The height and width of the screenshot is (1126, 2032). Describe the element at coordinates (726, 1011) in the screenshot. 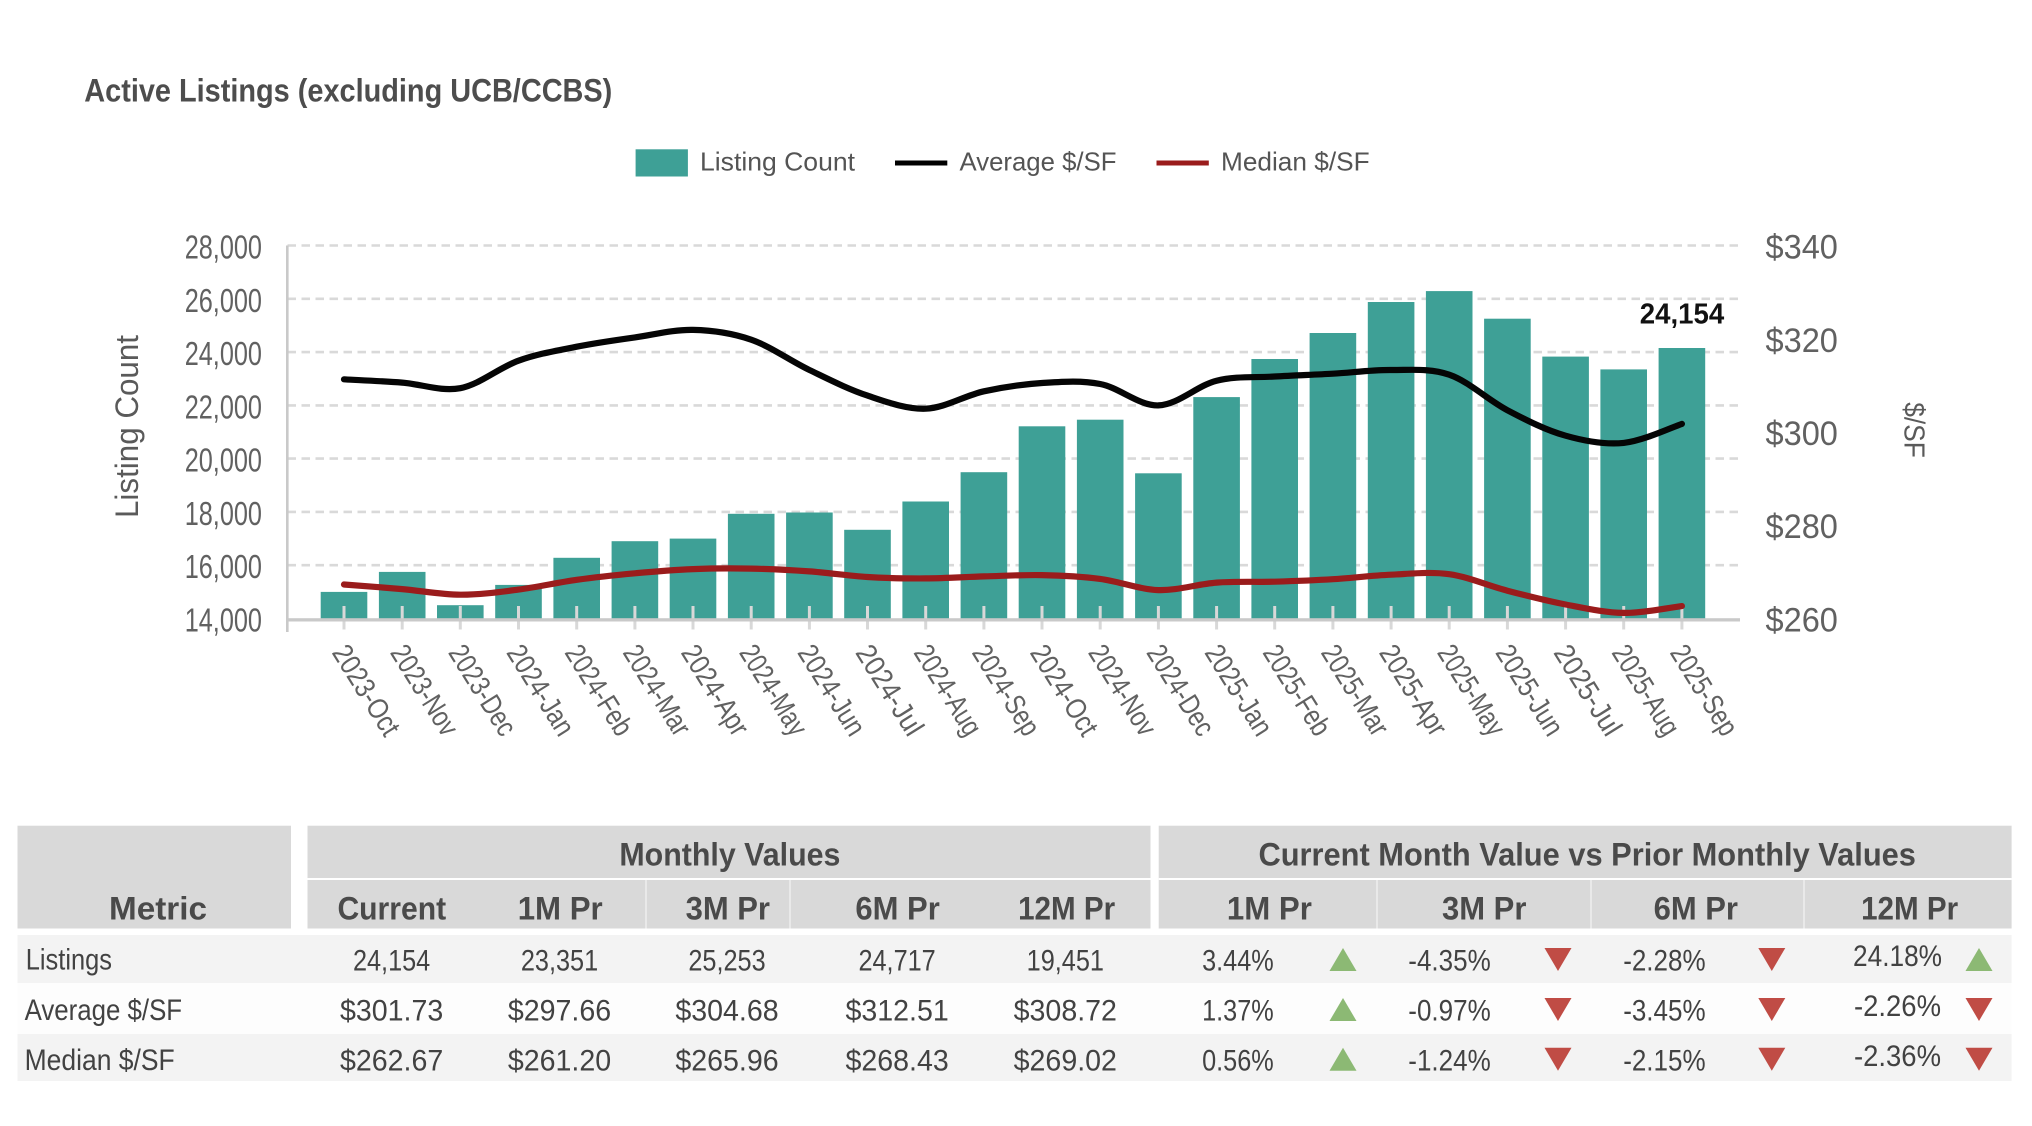

I see `svg-text: $304.68` at that location.